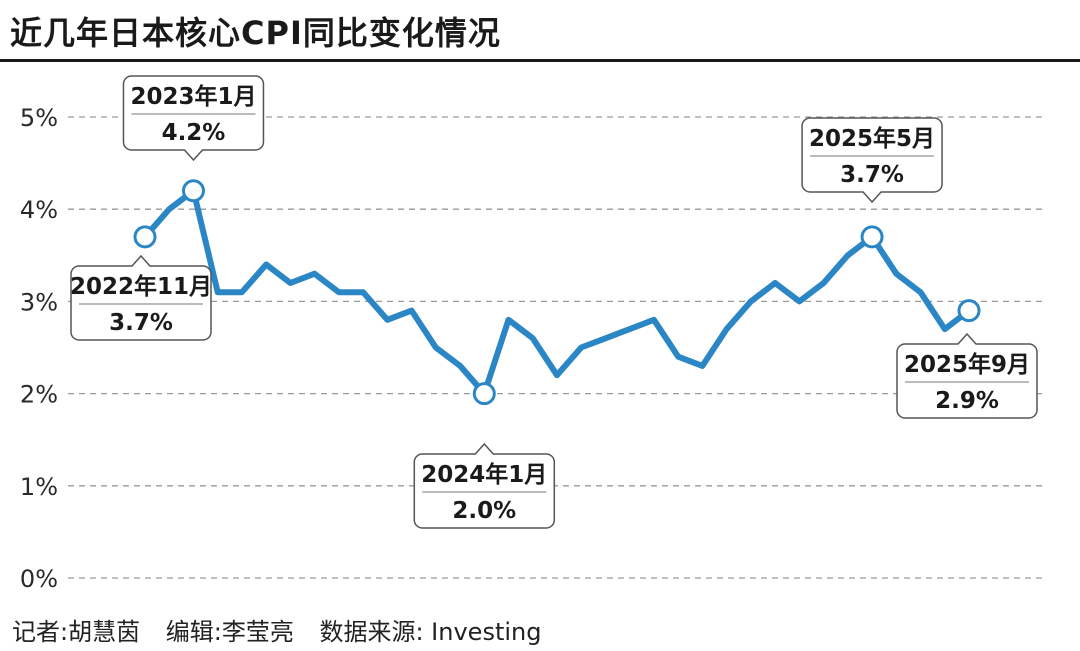 Image resolution: width=1080 pixels, height=651 pixels. I want to click on callout-date-label: 2022年11月, so click(141, 286).